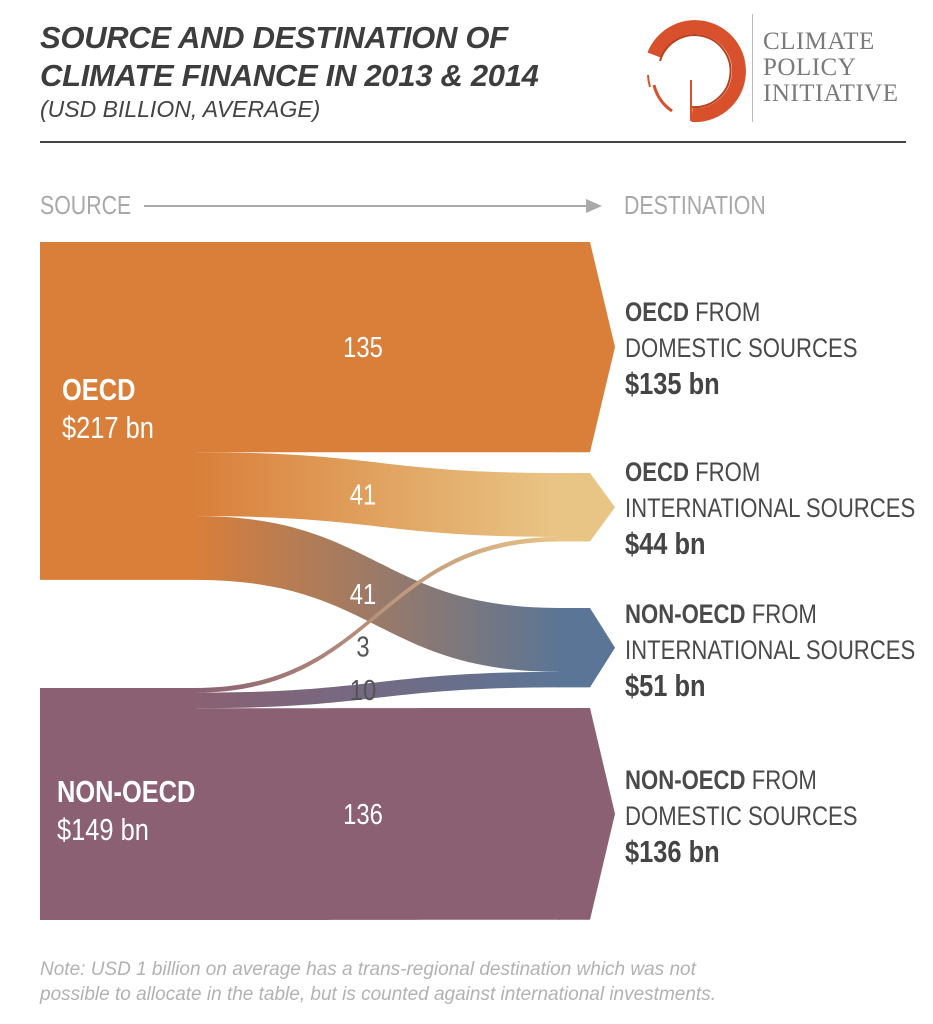  Describe the element at coordinates (99, 389) in the screenshot. I see `source-label-oecd: OECD` at that location.